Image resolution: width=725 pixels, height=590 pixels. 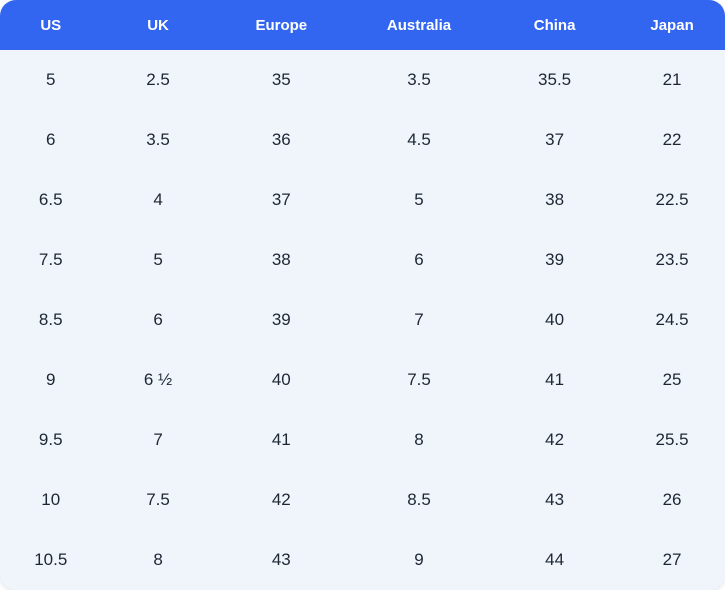 What do you see at coordinates (672, 25) in the screenshot?
I see `column-header-japan: Japan` at bounding box center [672, 25].